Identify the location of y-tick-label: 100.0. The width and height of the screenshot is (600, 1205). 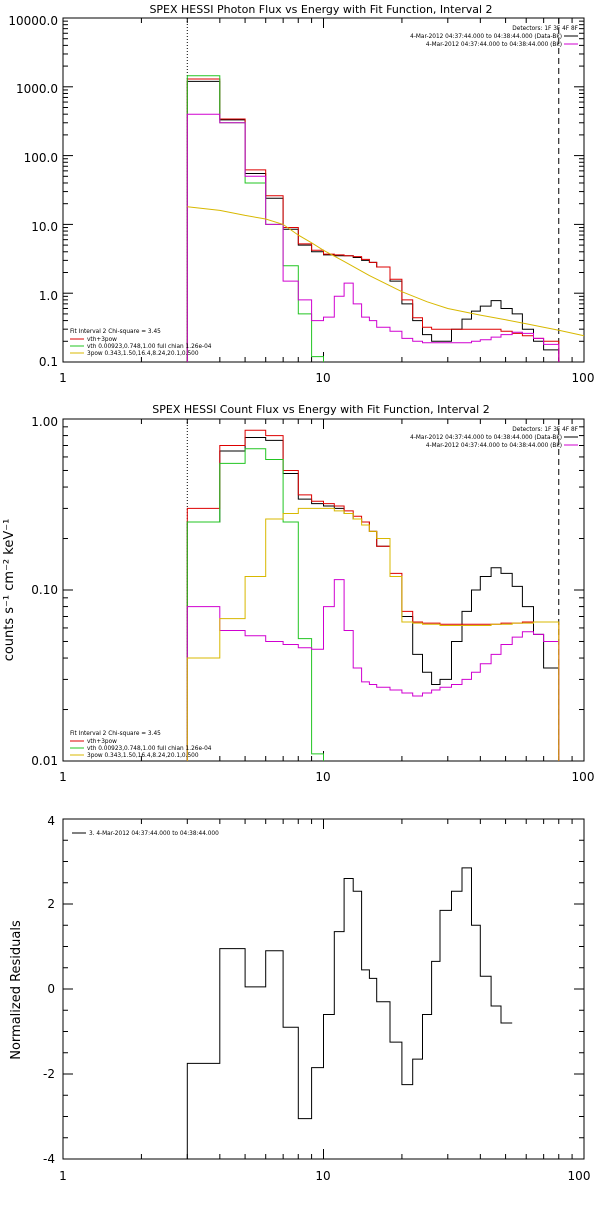
(41, 158).